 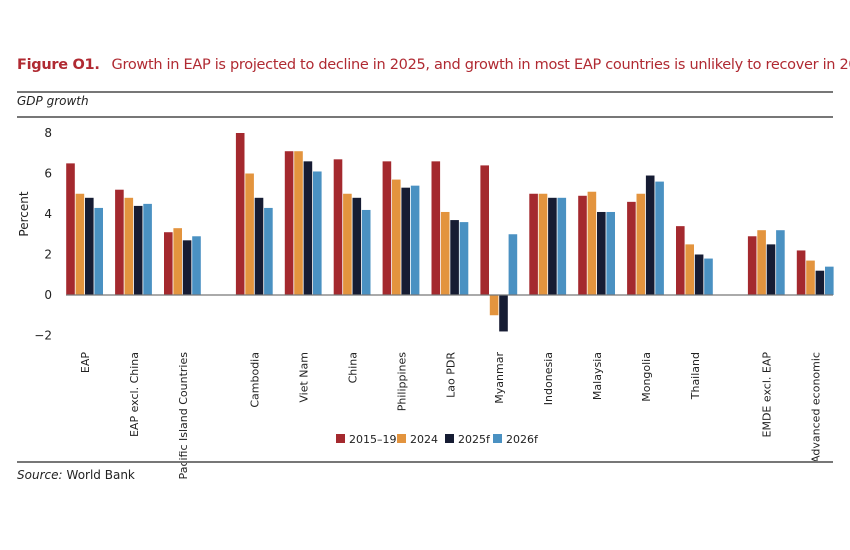 I want to click on x-tick-label: EAP, so click(x=85, y=362).